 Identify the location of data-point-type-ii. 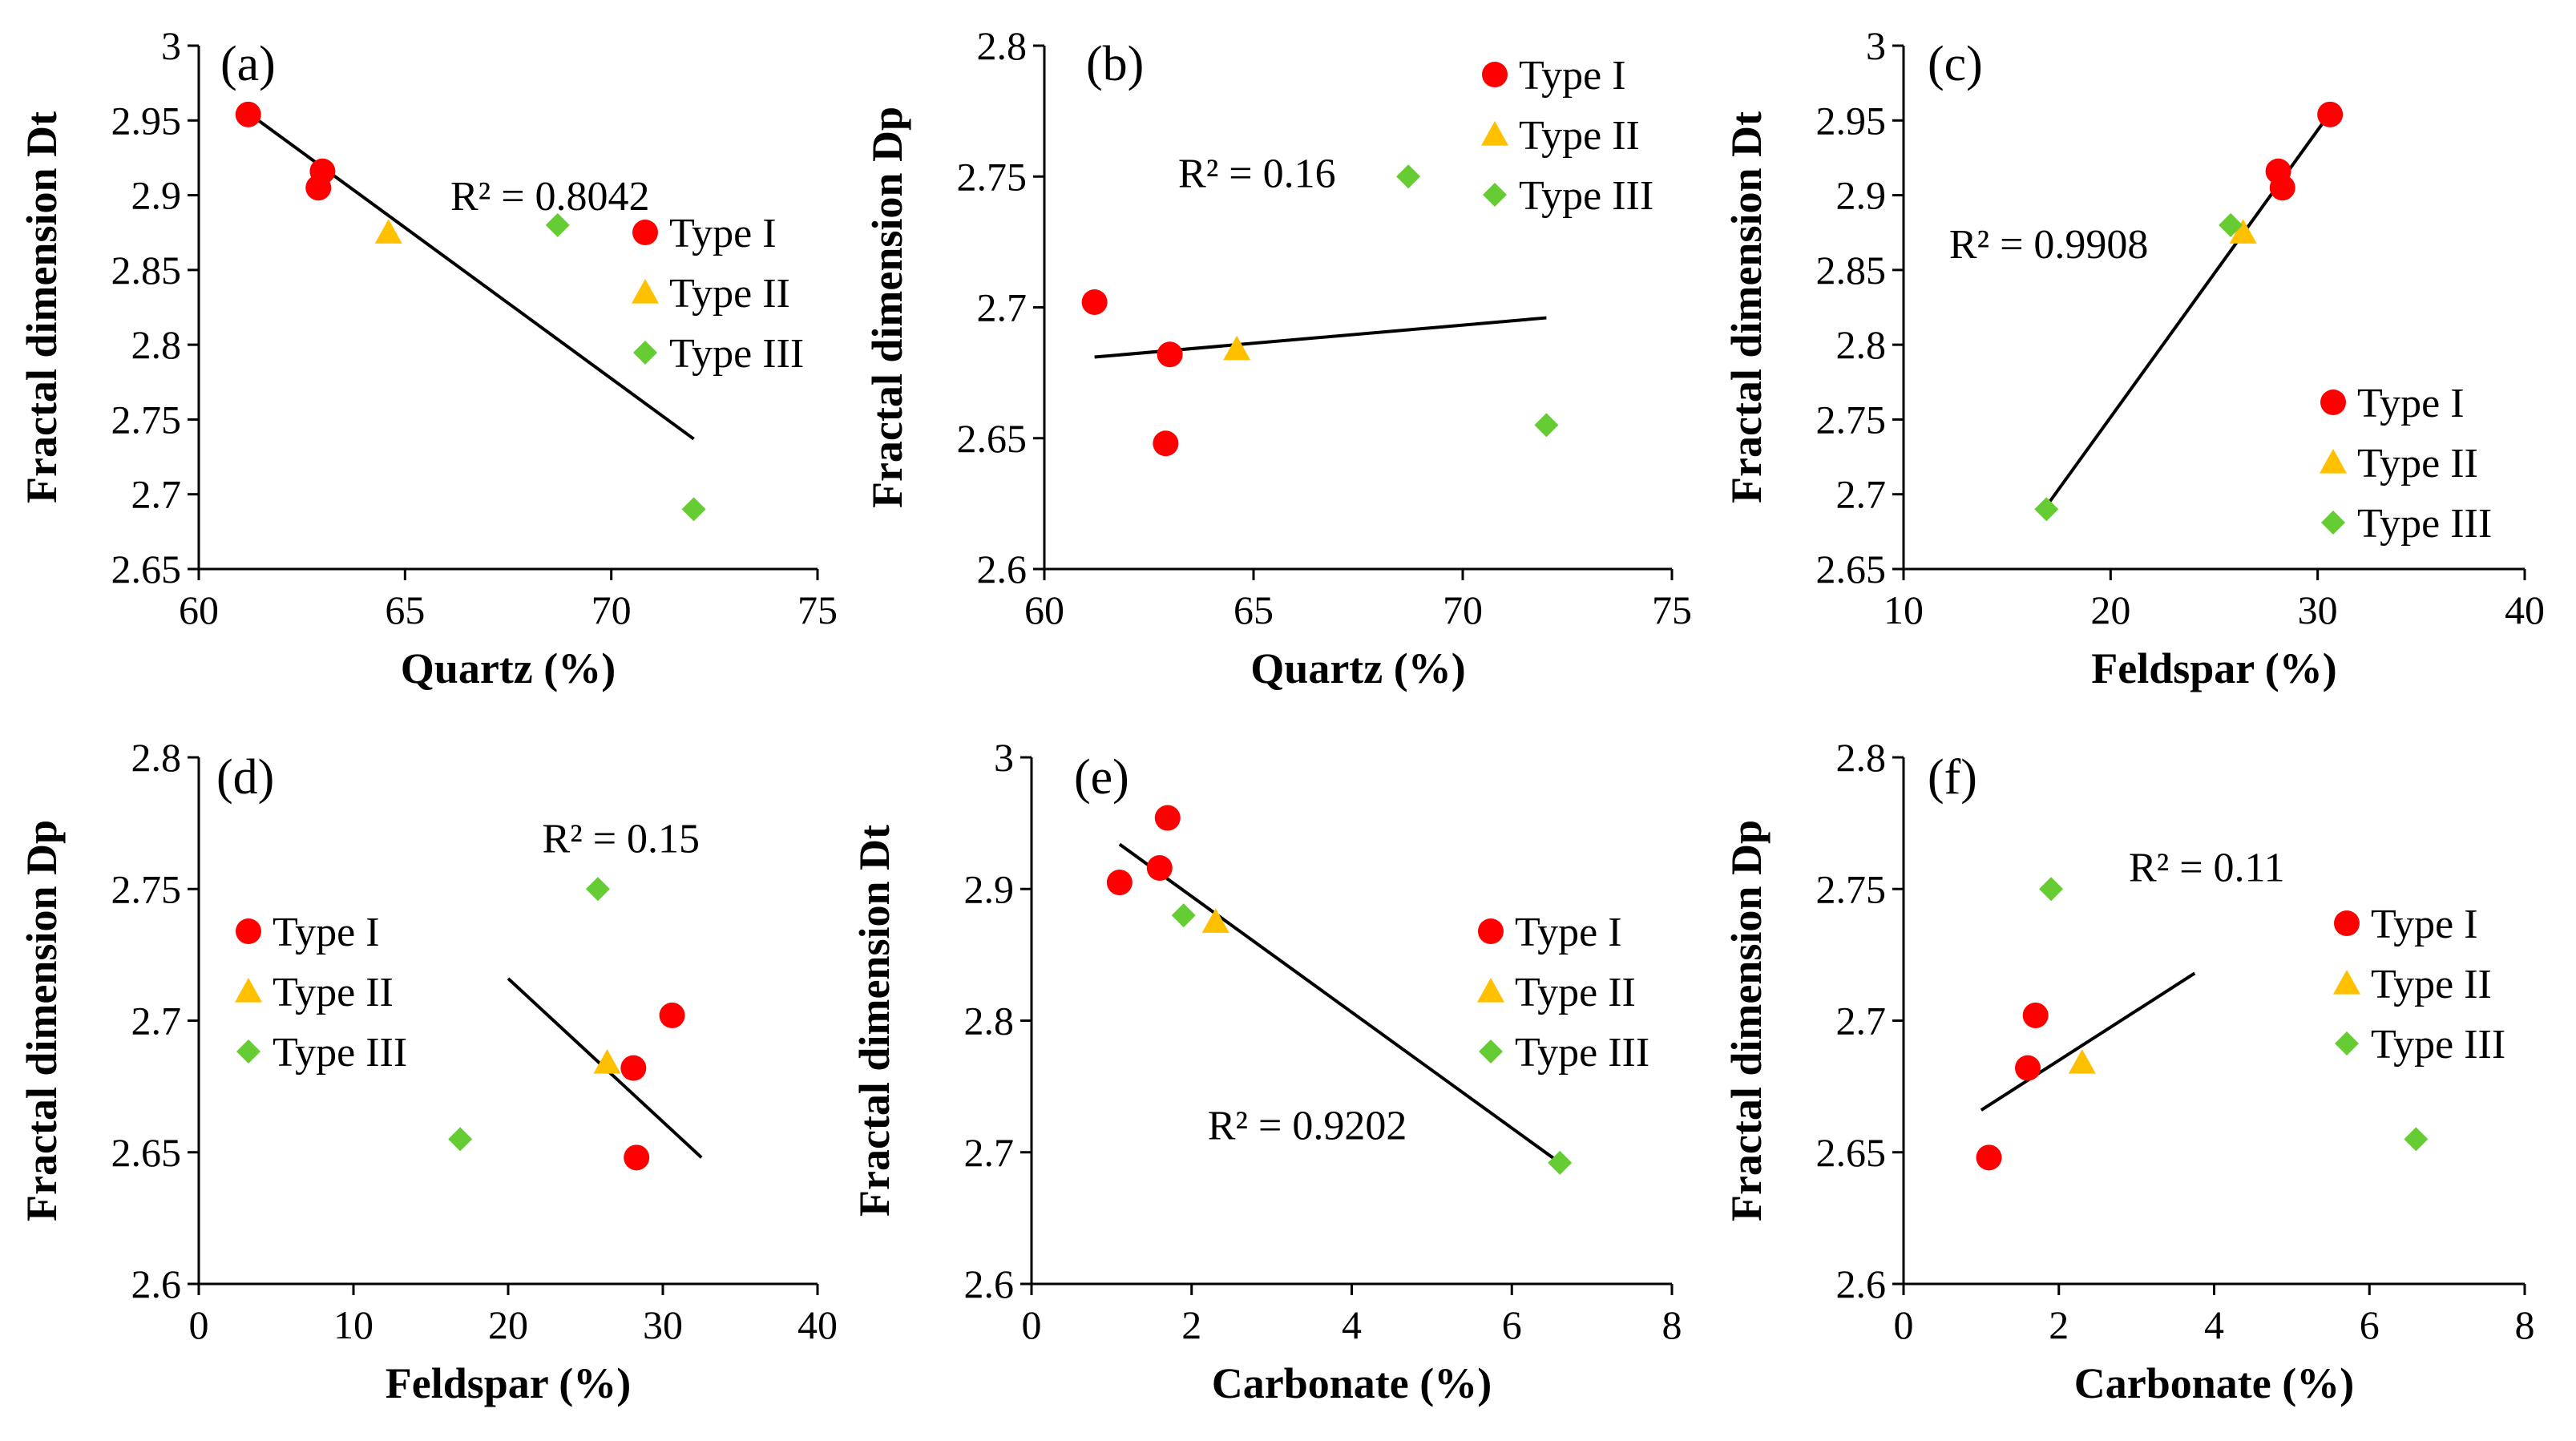
(388, 231).